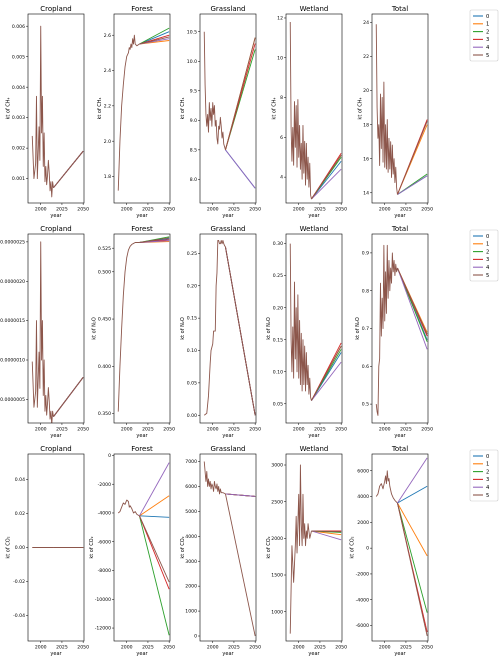 The image size is (500, 665). I want to click on legend-row-3: 0 12 3 4 5, so click(484, 475).